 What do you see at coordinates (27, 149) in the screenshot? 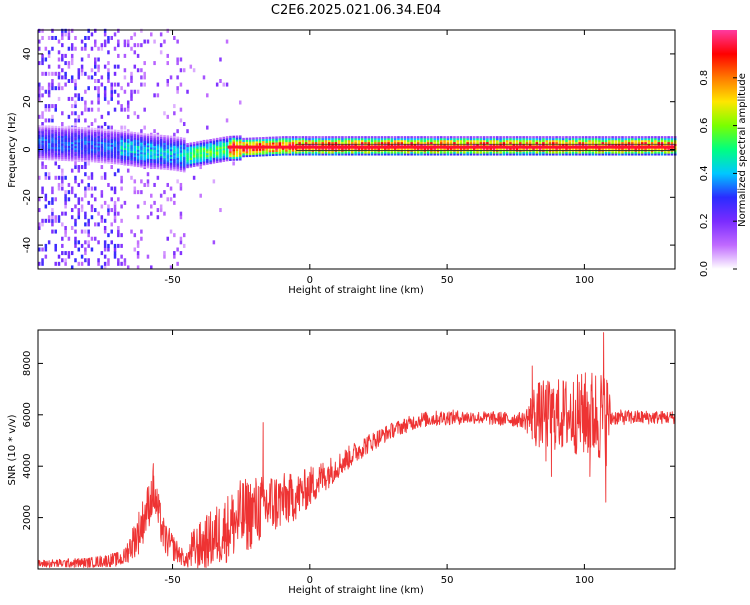
I see `y-tick-label: 0` at bounding box center [27, 149].